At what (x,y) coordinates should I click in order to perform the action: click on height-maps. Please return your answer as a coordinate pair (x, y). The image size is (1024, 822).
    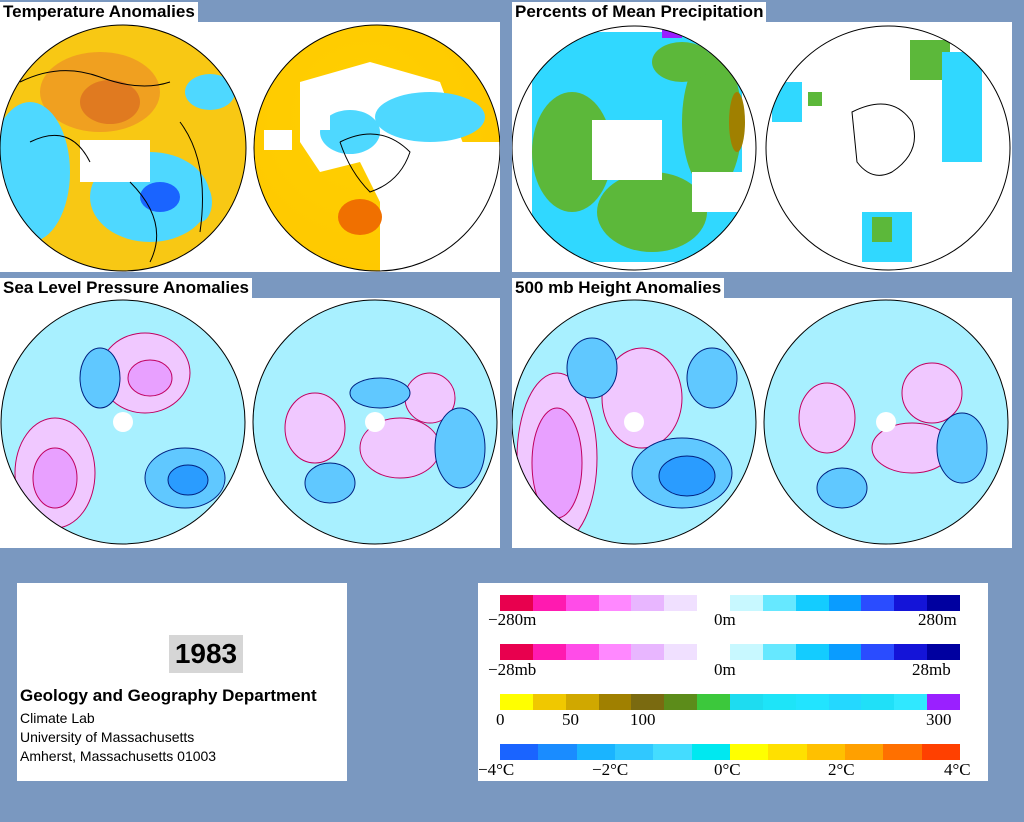
    Looking at the image, I should click on (760, 422).